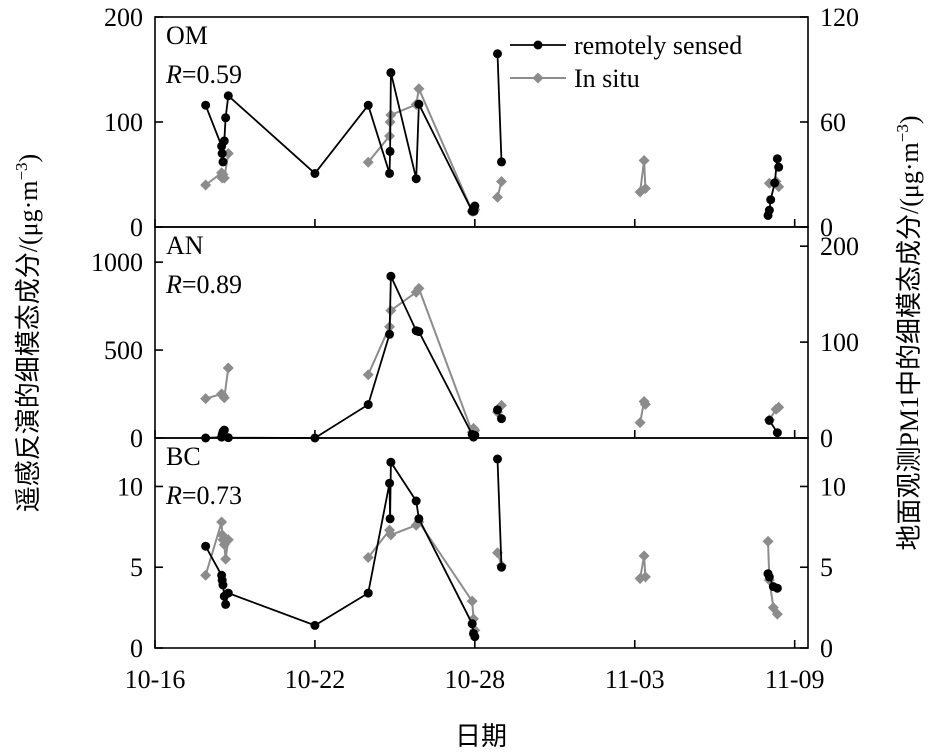 The image size is (945, 756). What do you see at coordinates (212, 284) in the screenshot?
I see `r-number: =0.89` at bounding box center [212, 284].